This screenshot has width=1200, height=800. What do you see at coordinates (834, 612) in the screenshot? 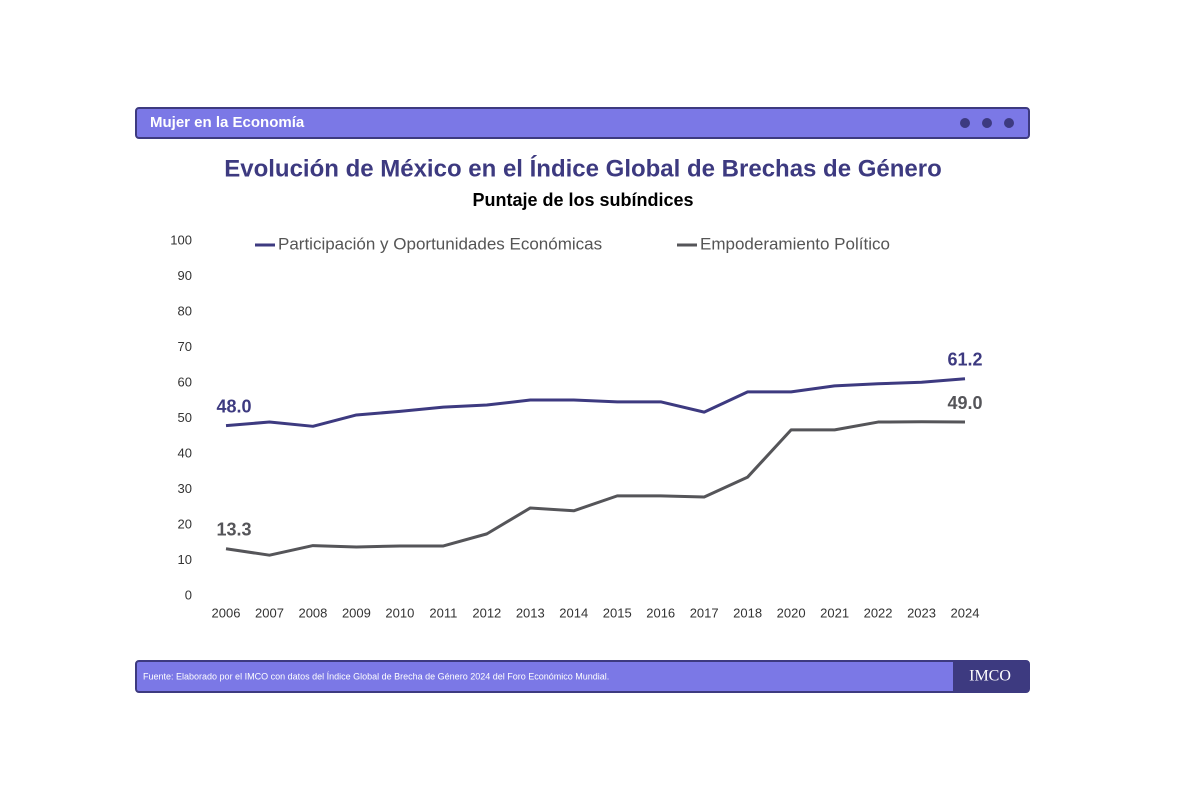
I see `x-tick-label: 2021` at bounding box center [834, 612].